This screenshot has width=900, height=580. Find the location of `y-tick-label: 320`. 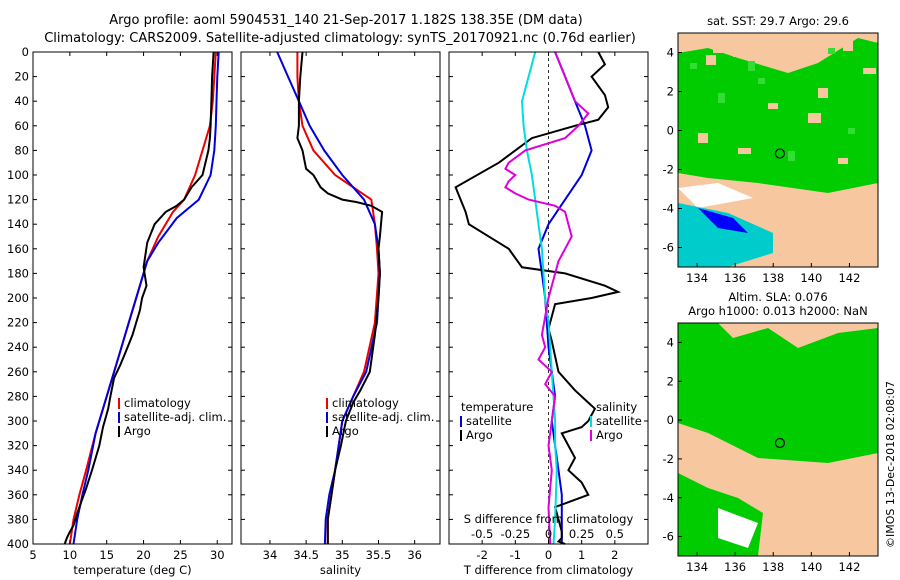

y-tick-label: 320 is located at coordinates (18, 446).